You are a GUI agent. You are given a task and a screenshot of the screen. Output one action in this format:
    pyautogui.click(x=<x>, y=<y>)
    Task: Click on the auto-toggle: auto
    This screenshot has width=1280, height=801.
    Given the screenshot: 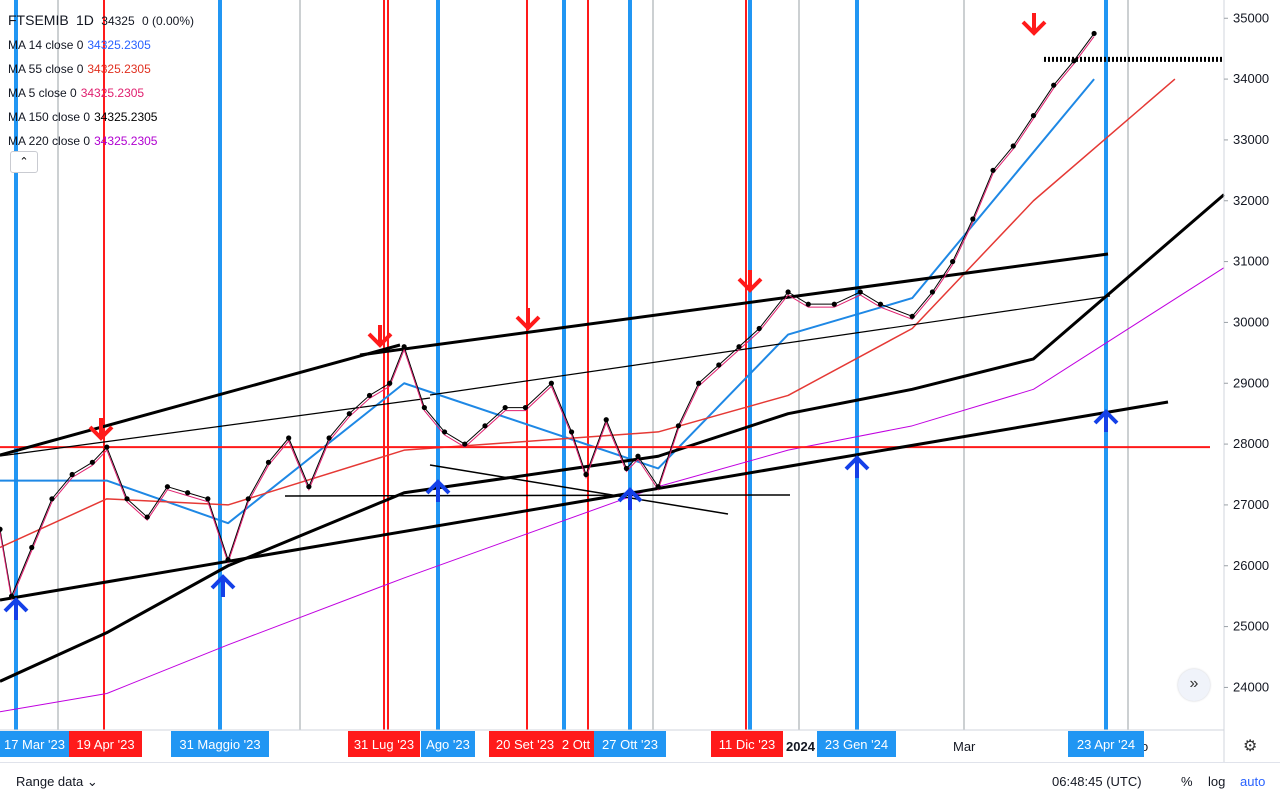 What is the action you would take?
    pyautogui.click(x=1253, y=781)
    